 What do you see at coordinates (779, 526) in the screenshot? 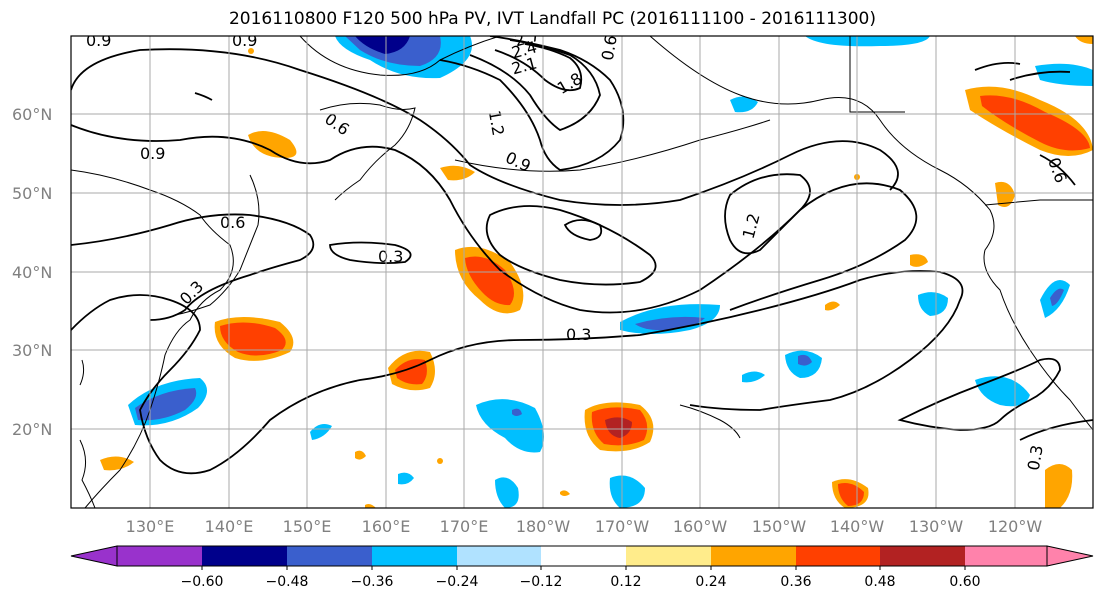
I see `lon-label: 150°W` at bounding box center [779, 526].